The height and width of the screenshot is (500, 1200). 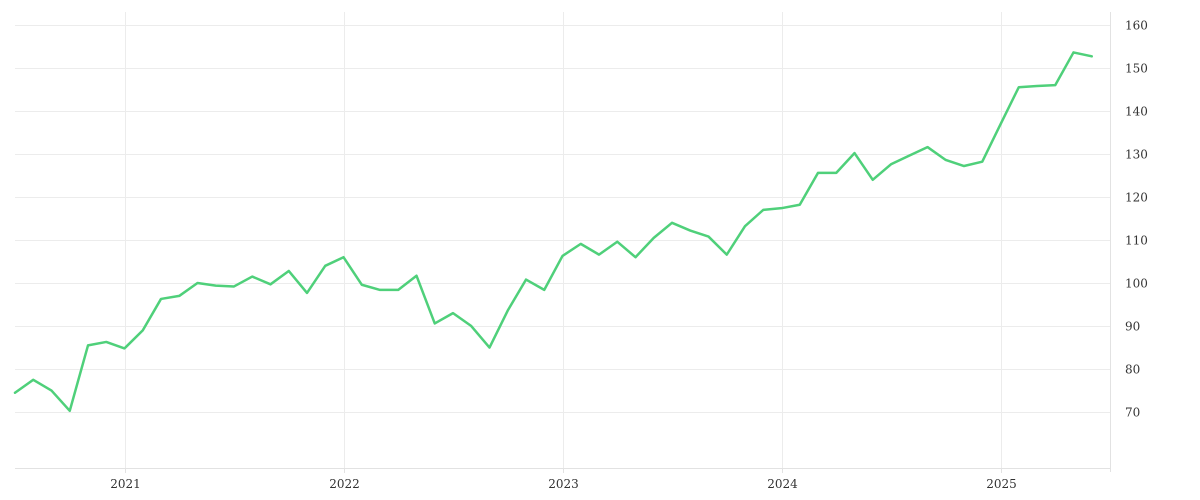 What do you see at coordinates (1132, 327) in the screenshot?
I see `y-tick-label: 90` at bounding box center [1132, 327].